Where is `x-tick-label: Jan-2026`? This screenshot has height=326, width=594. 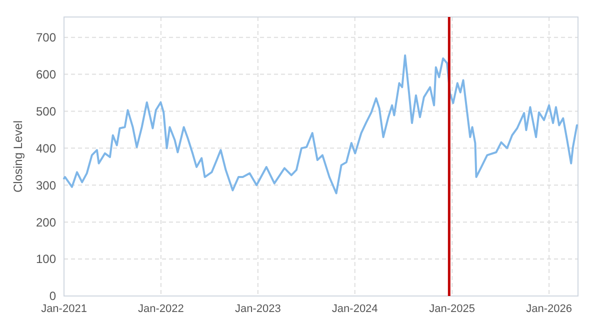
x-tick-label: Jan-2026 is located at coordinates (549, 309).